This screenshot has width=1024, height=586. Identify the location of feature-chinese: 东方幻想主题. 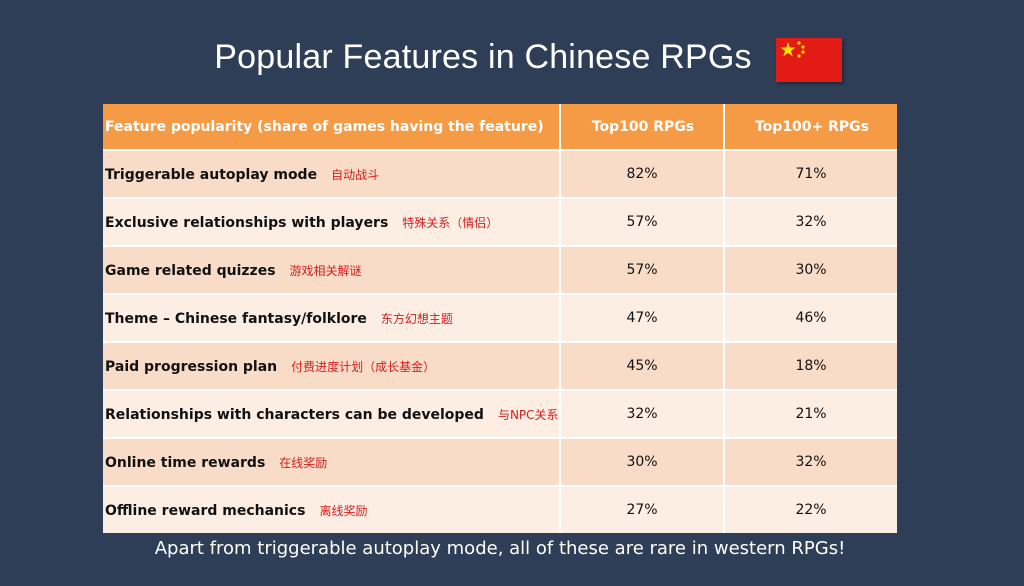
(416, 318).